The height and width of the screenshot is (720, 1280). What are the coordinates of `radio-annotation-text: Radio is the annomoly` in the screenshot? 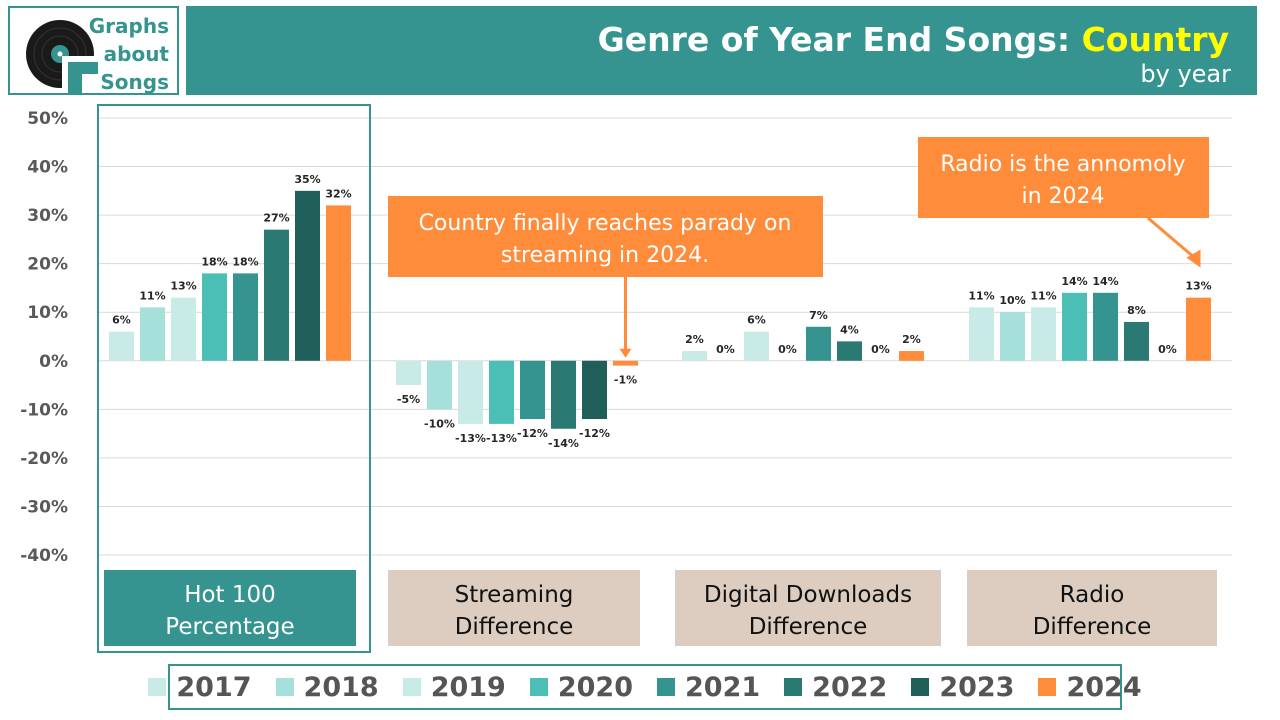 It's located at (1062, 164).